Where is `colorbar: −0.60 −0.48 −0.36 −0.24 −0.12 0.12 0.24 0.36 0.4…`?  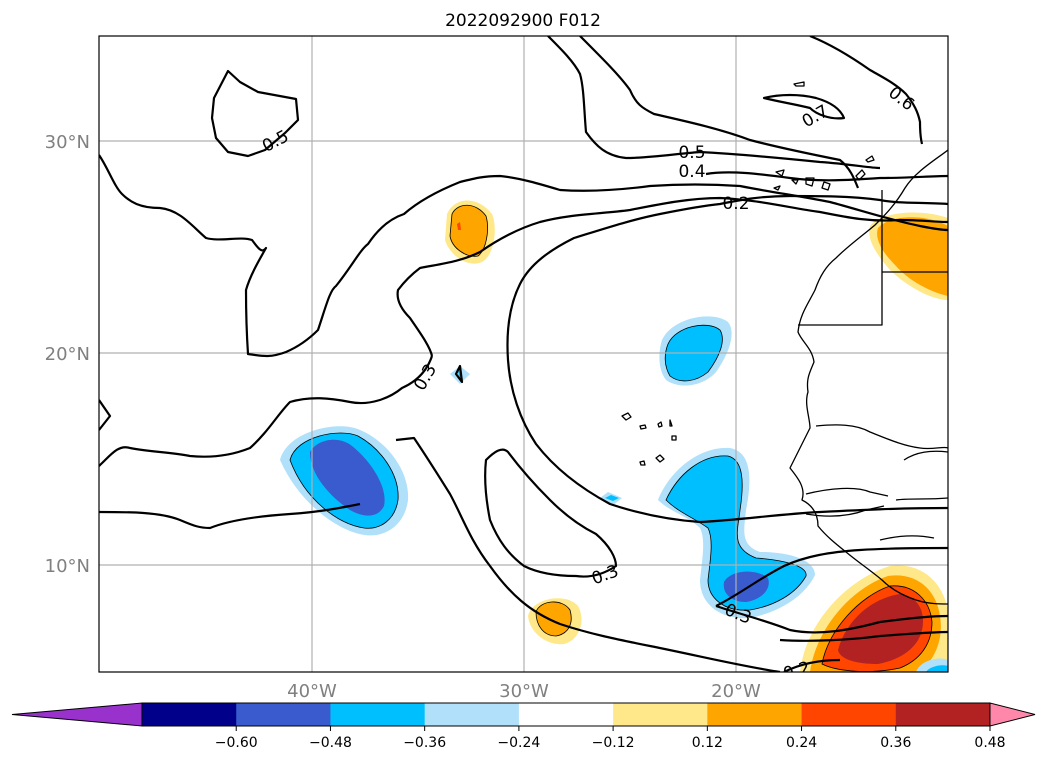 colorbar: −0.60 −0.48 −0.36 −0.24 −0.12 0.12 0.24 0.36 0.4… is located at coordinates (523, 726).